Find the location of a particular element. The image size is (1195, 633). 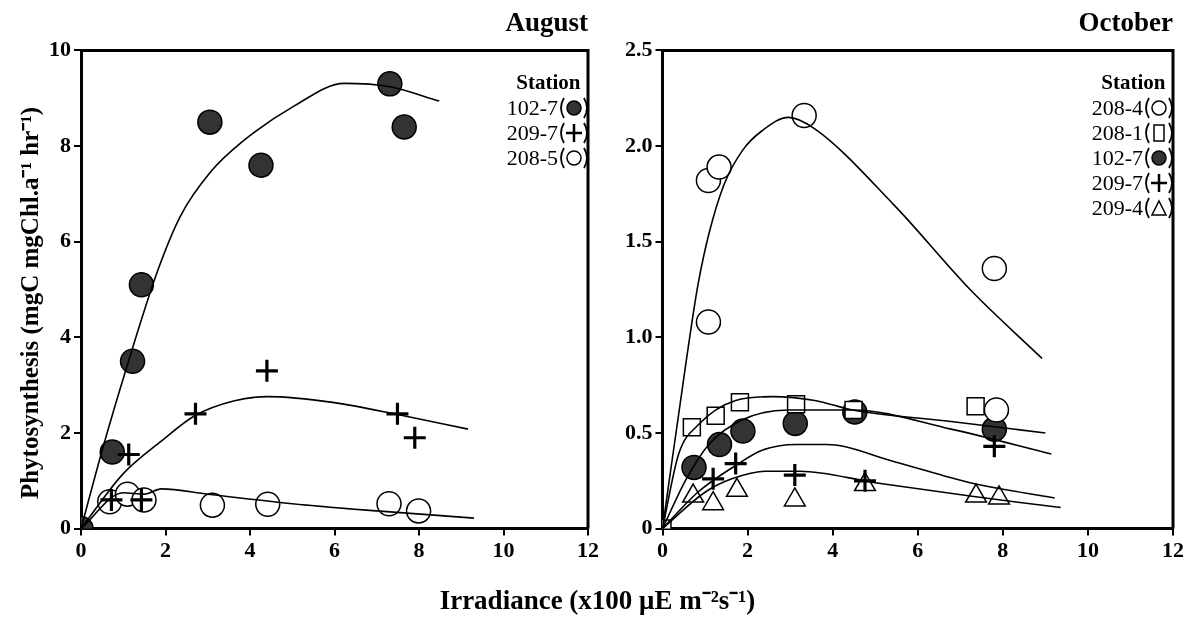

legend-label: 208-1 is located at coordinates (1117, 132).